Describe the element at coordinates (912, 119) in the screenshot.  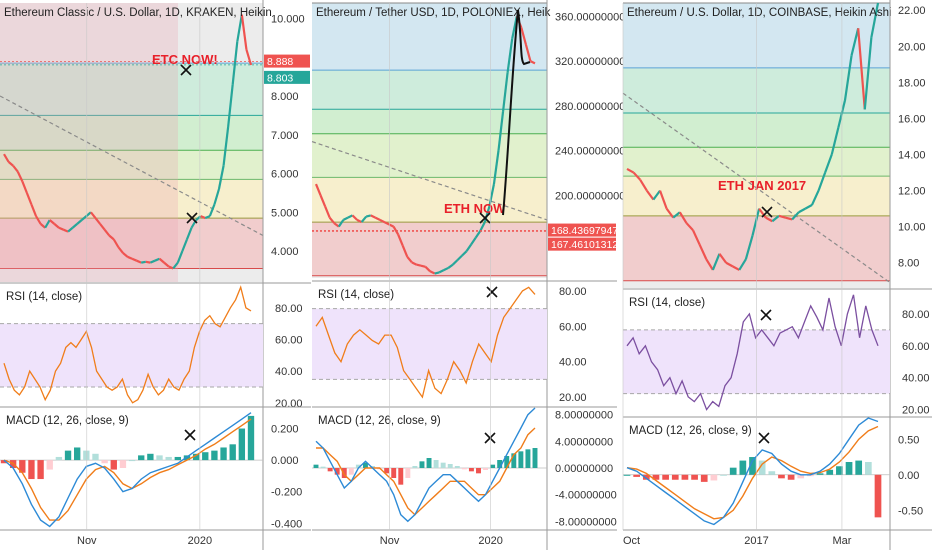
I see `price-tick-label: 16.00` at that location.